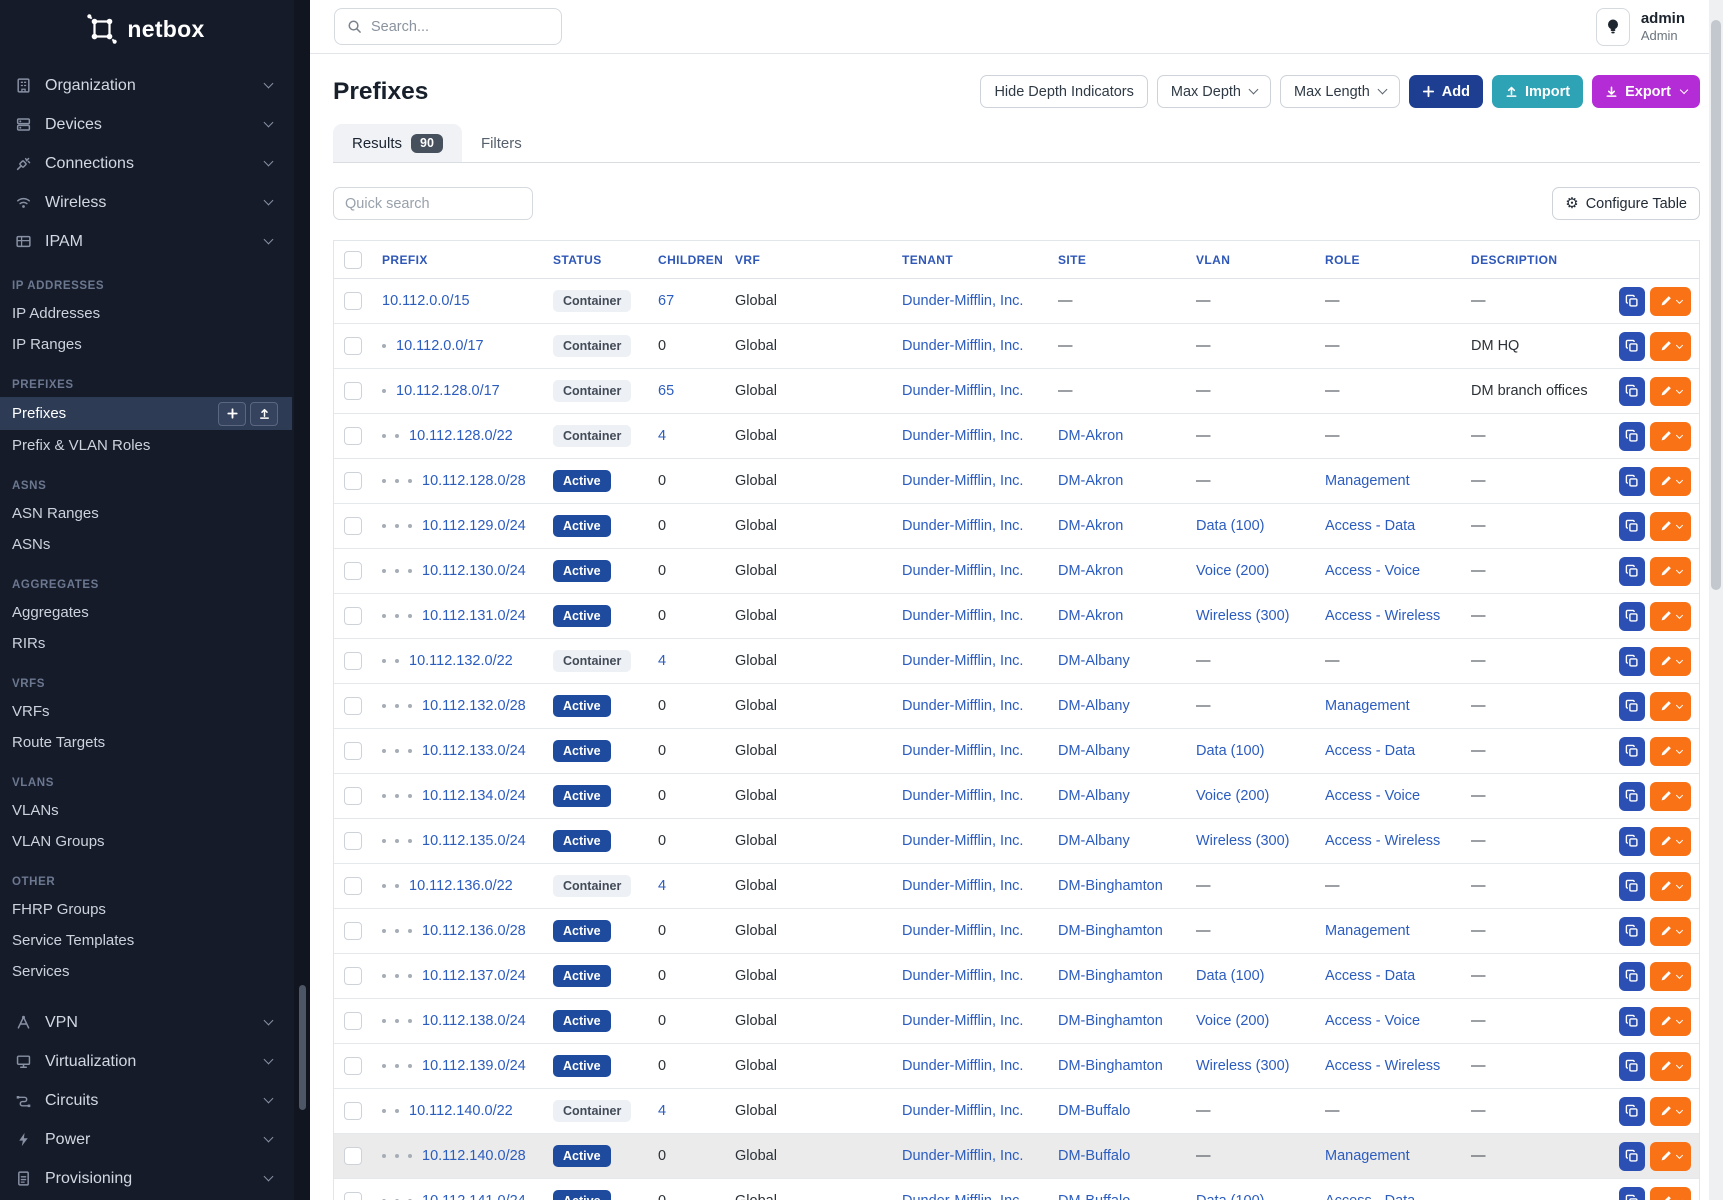 The image size is (1723, 1200). Describe the element at coordinates (666, 391) in the screenshot. I see `children-count: 65` at that location.